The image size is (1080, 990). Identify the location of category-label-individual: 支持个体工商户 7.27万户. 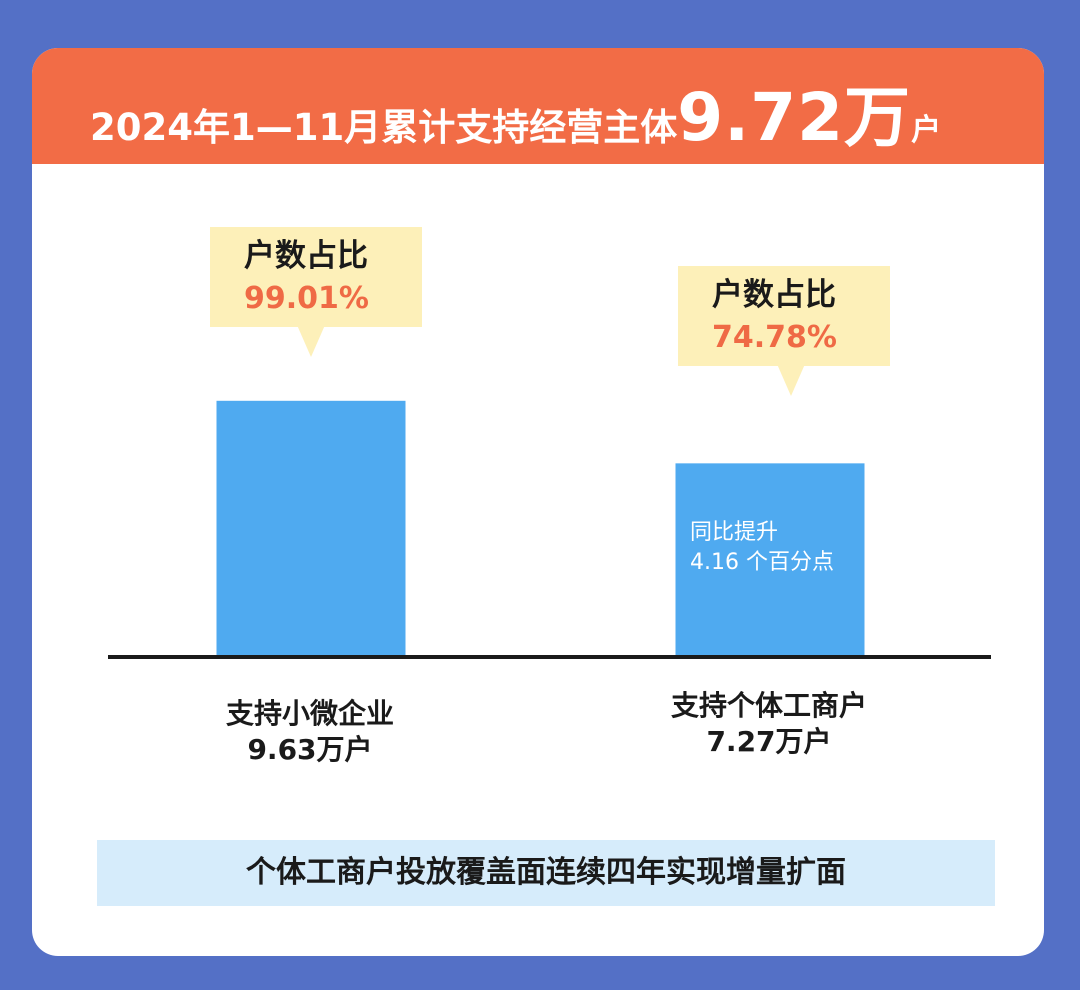
(769, 724).